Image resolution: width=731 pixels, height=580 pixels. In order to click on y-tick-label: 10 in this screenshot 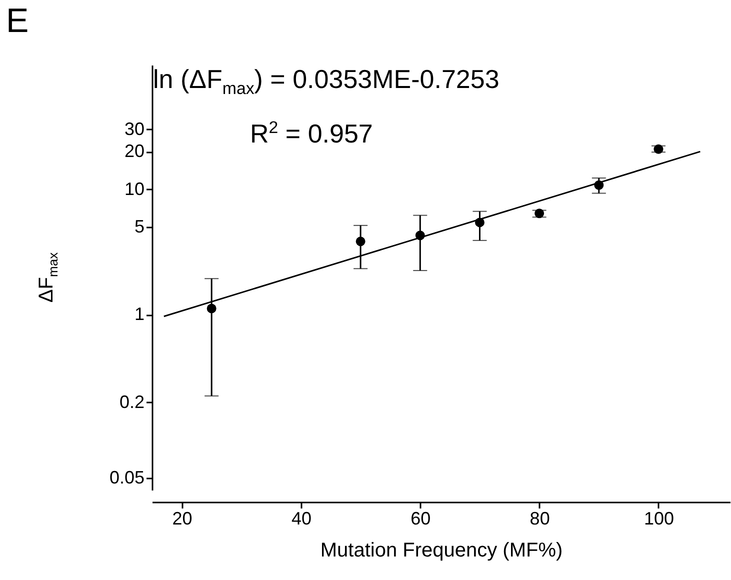, I will do `click(134, 188)`.